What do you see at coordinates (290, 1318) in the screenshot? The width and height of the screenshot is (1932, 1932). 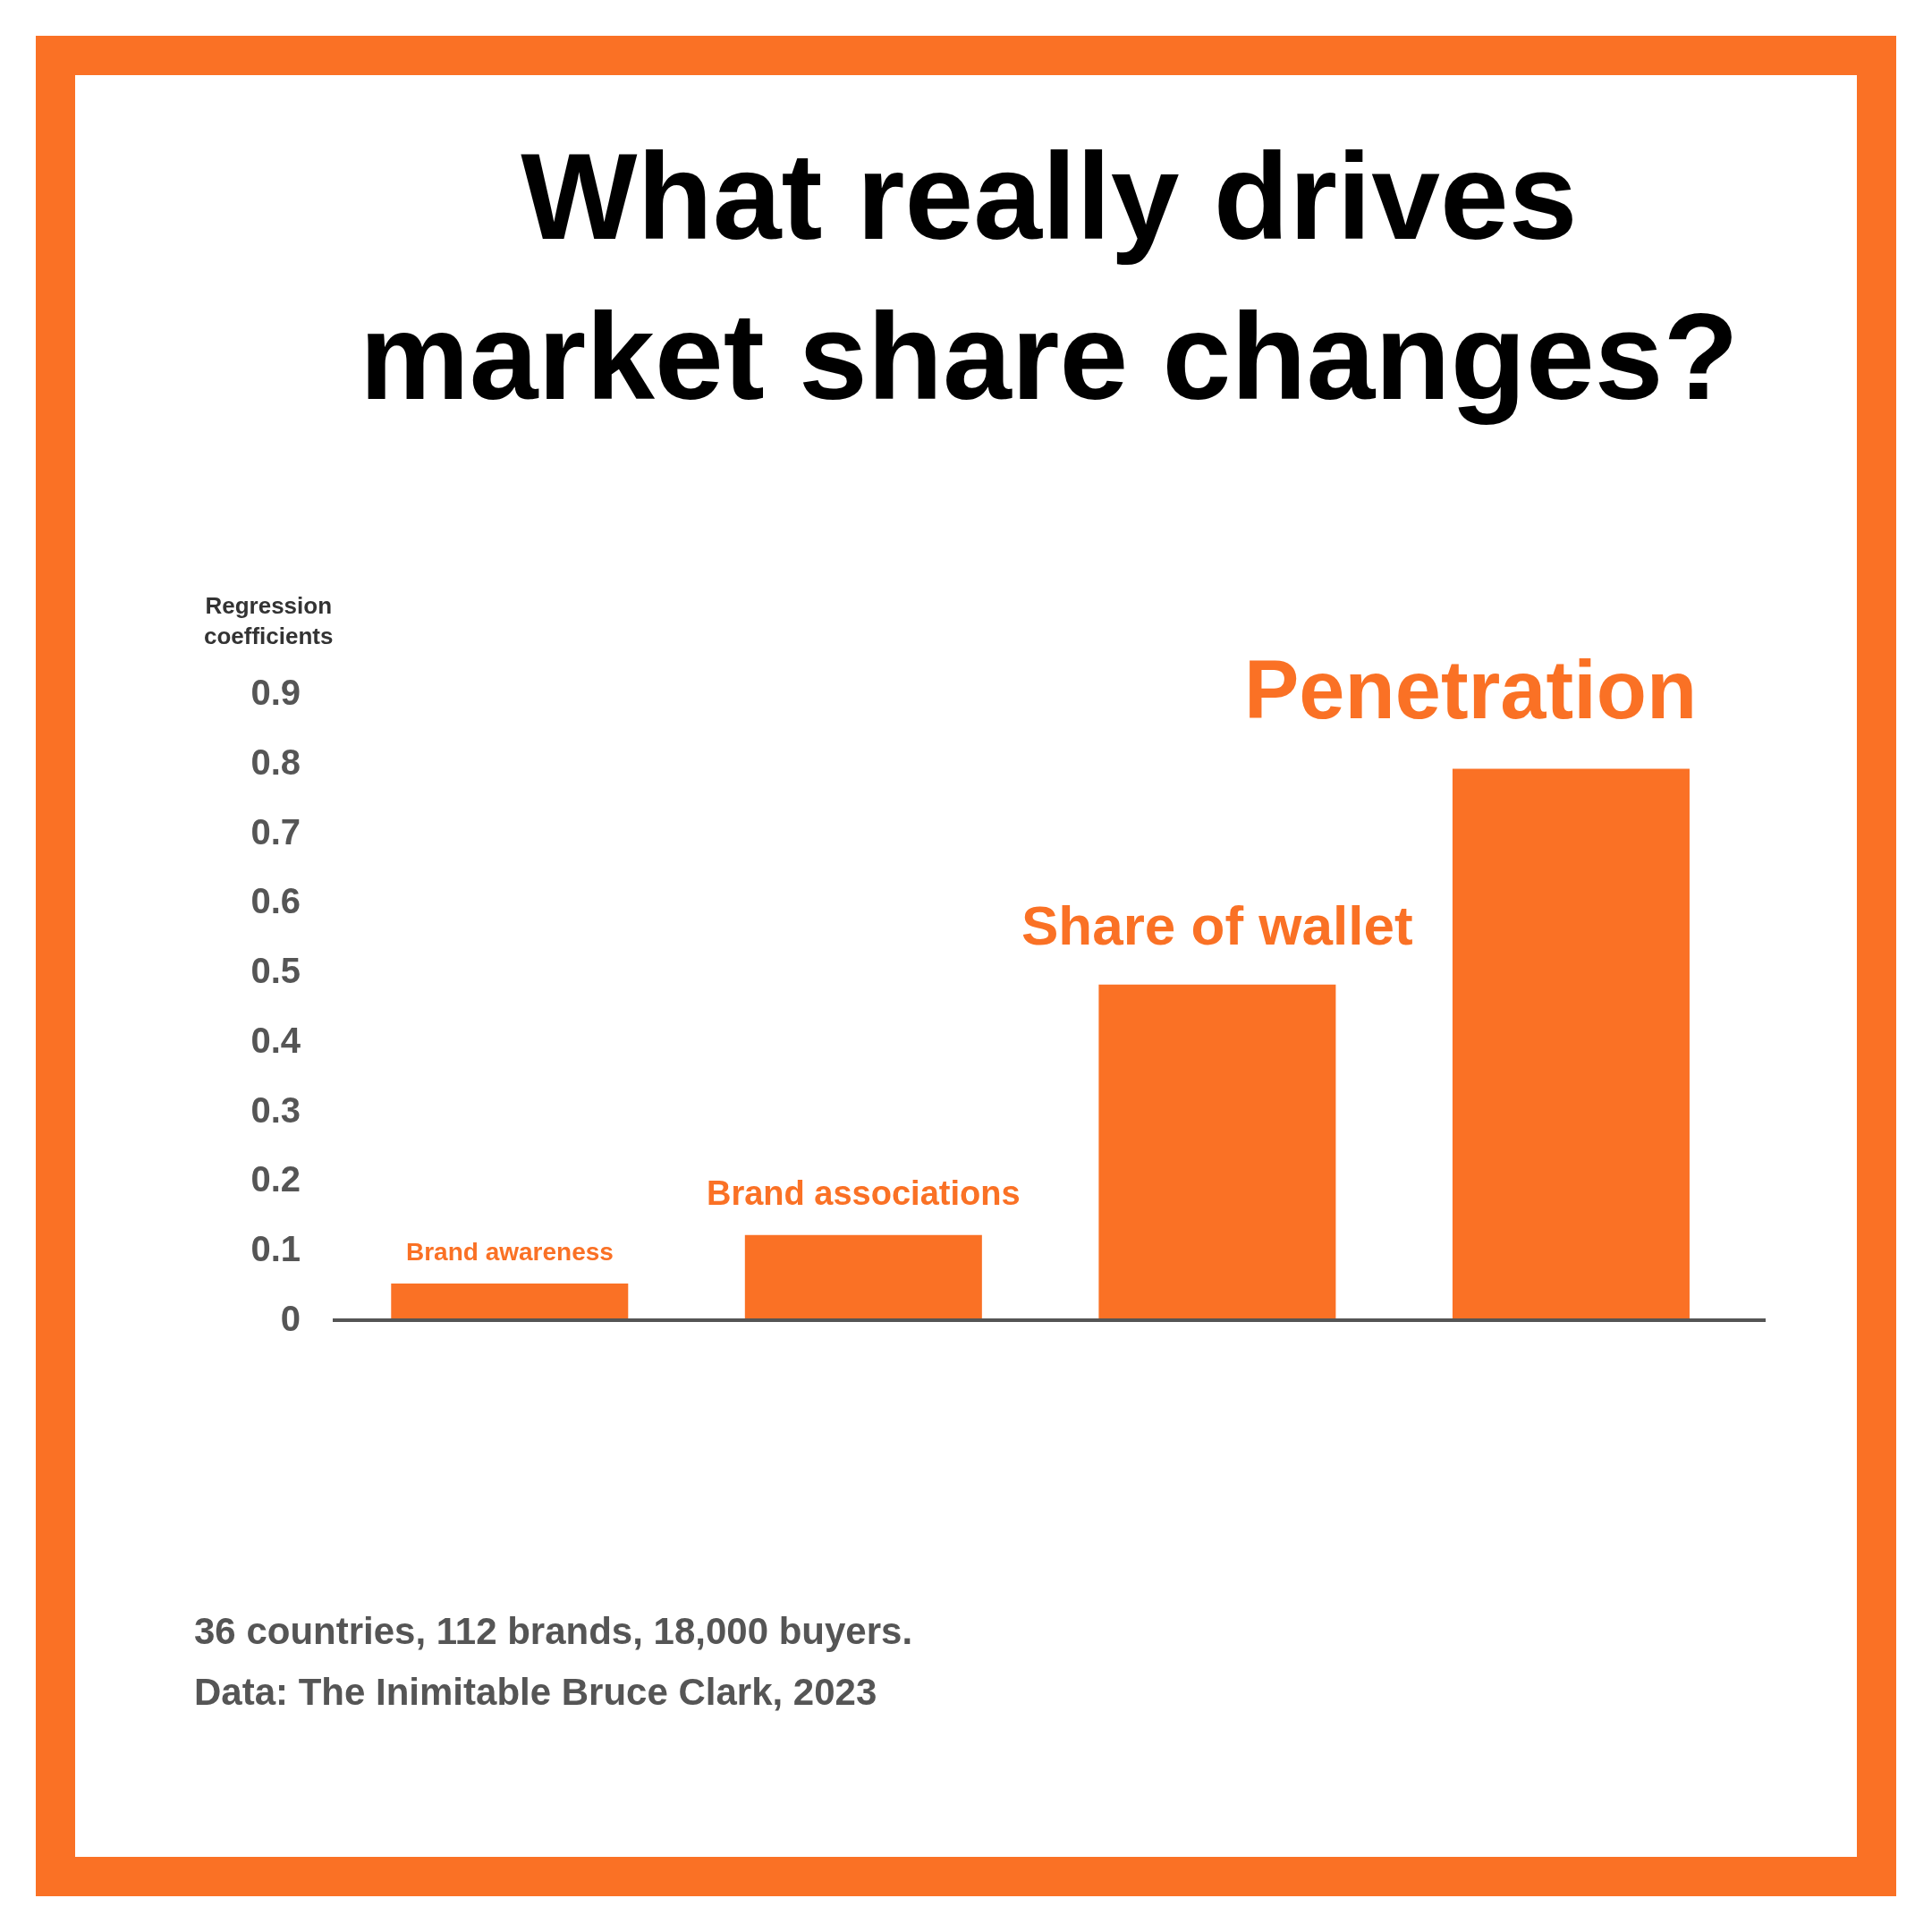 I see `y-tick-label: 0` at bounding box center [290, 1318].